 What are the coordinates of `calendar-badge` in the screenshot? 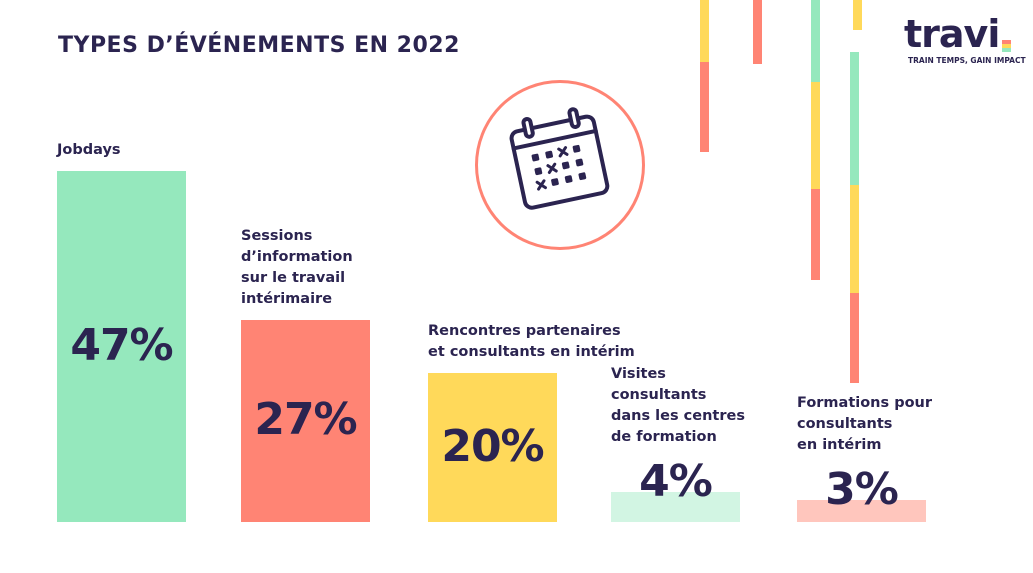 It's located at (560, 165).